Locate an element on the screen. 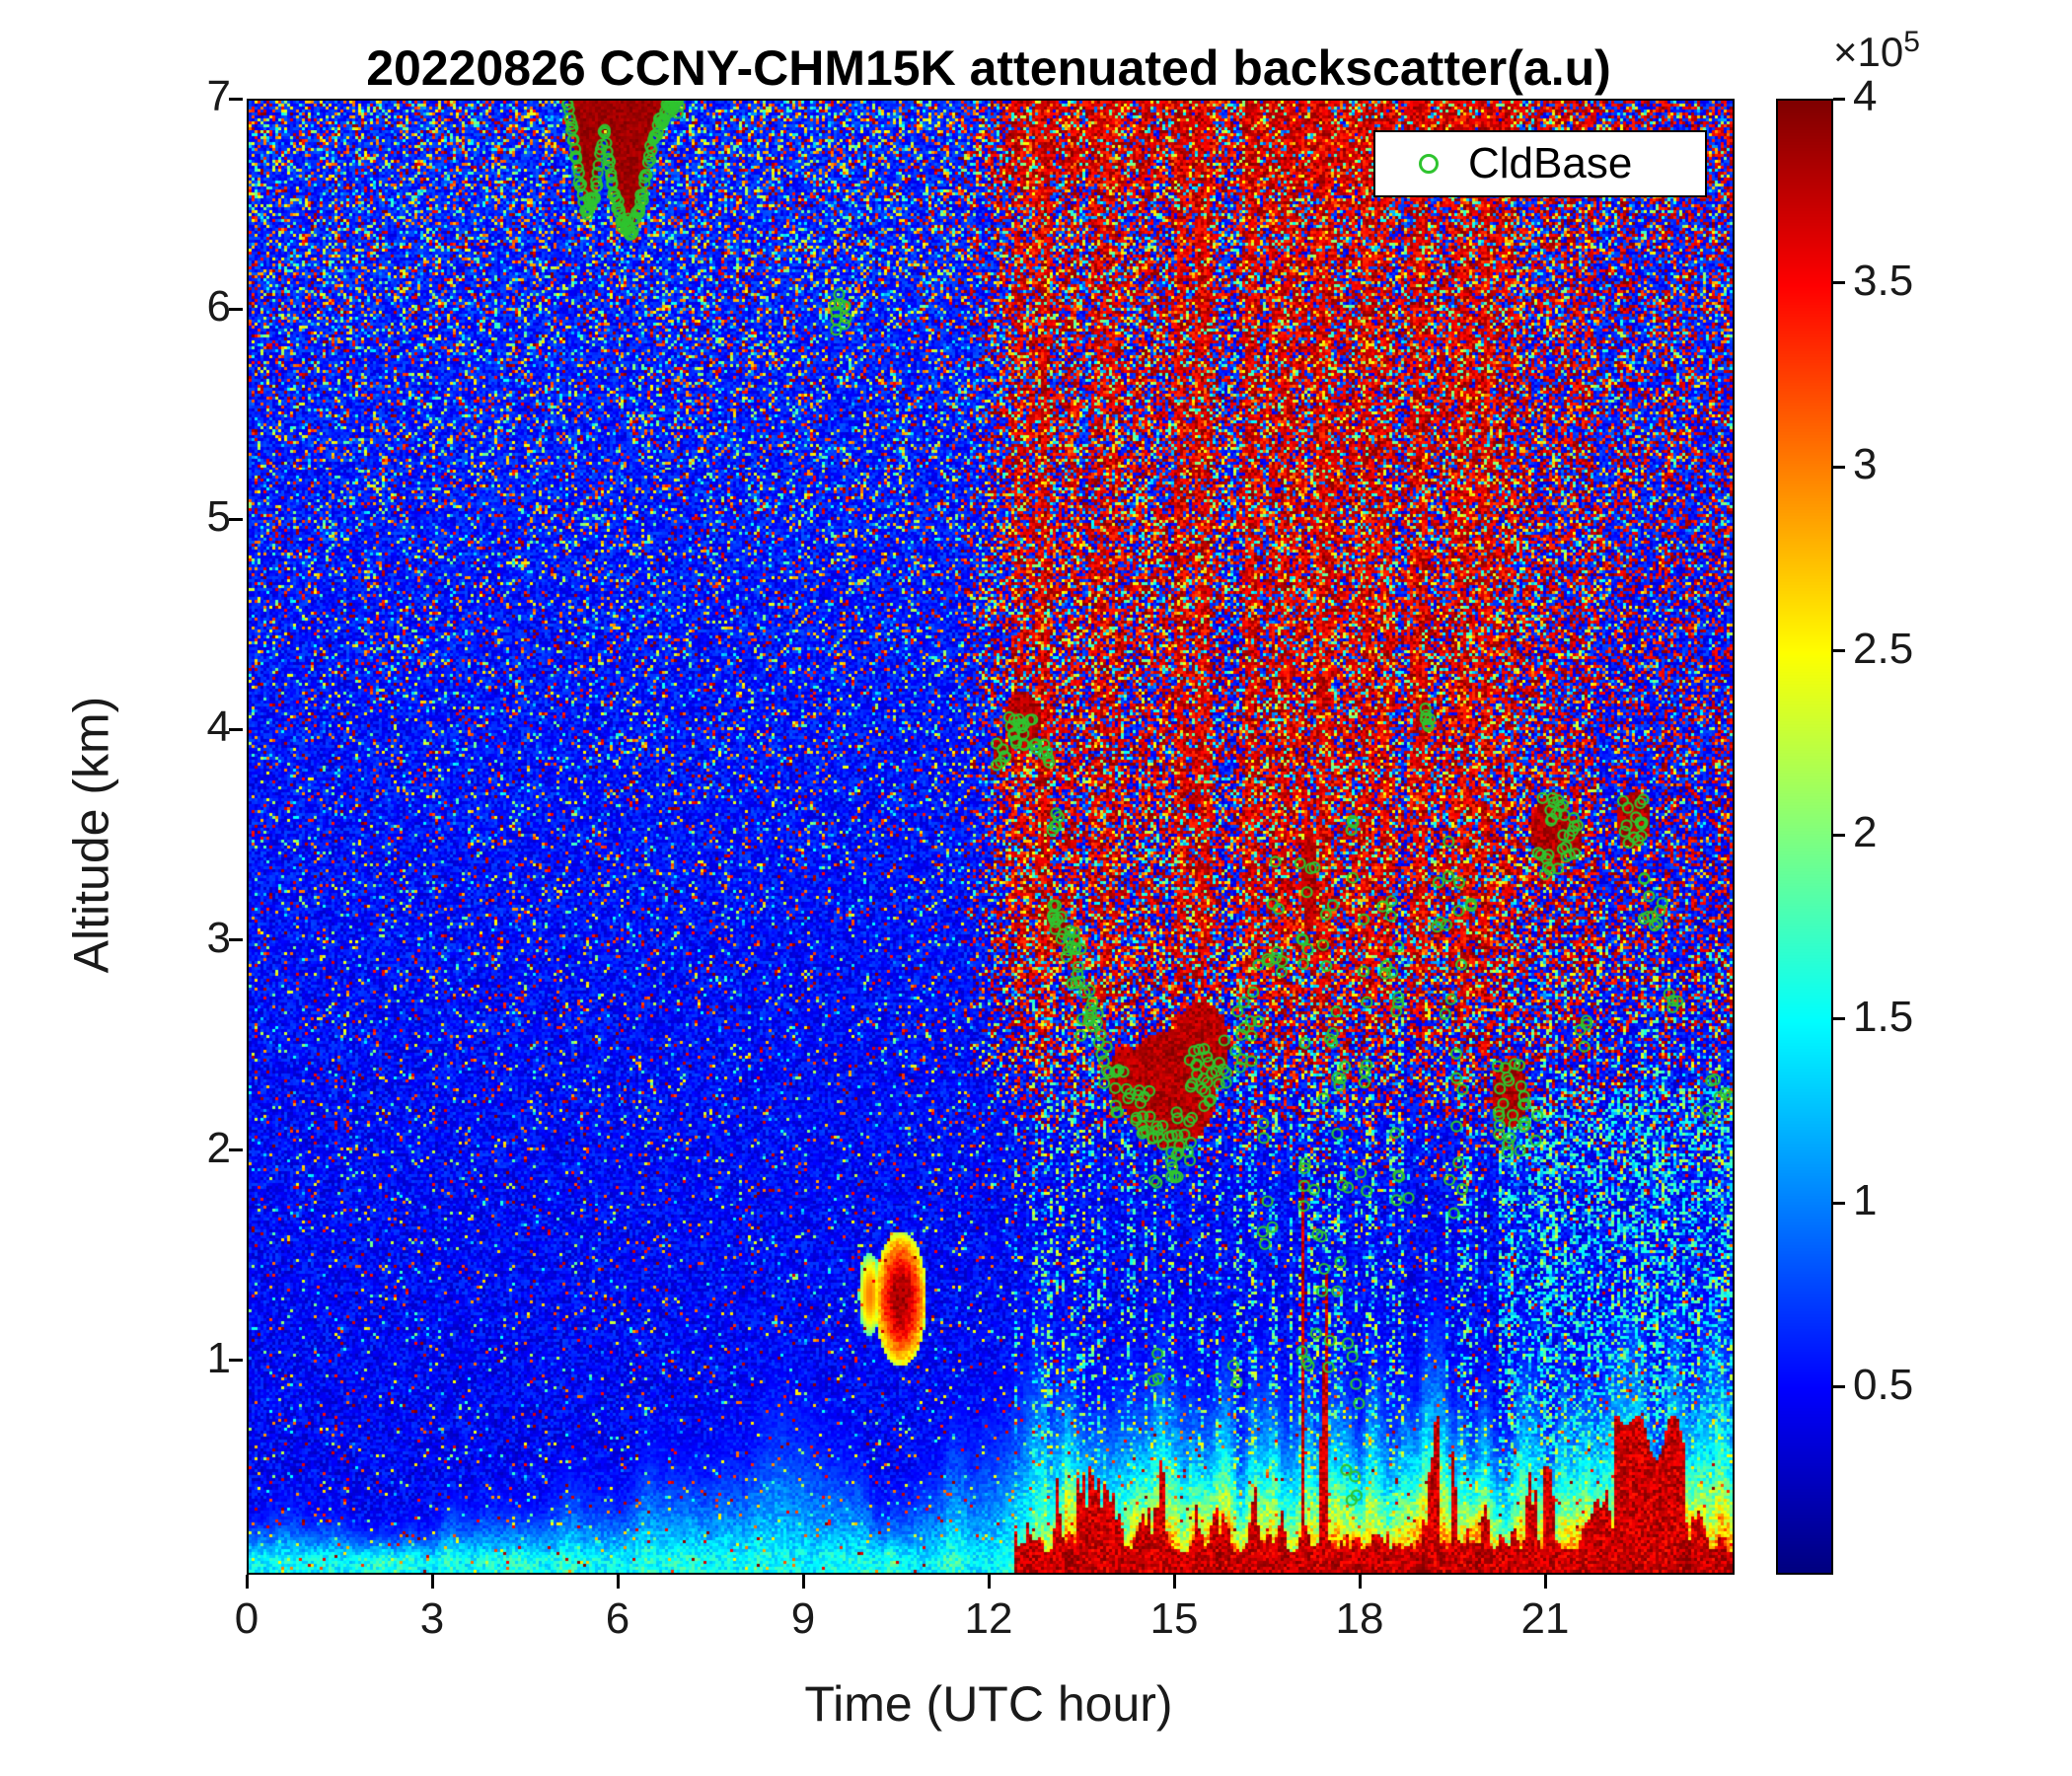 The width and height of the screenshot is (2072, 1776). colorbar-canvas is located at coordinates (1805, 837).